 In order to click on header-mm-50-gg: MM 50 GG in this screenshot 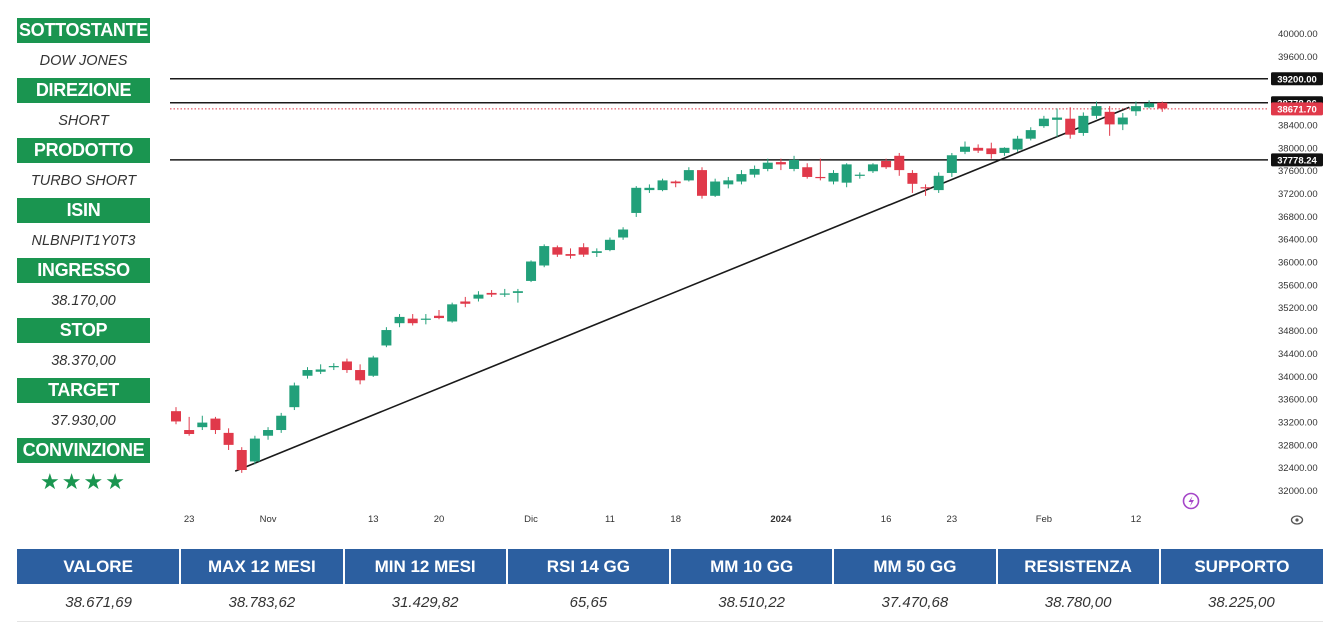, I will do `click(915, 566)`.